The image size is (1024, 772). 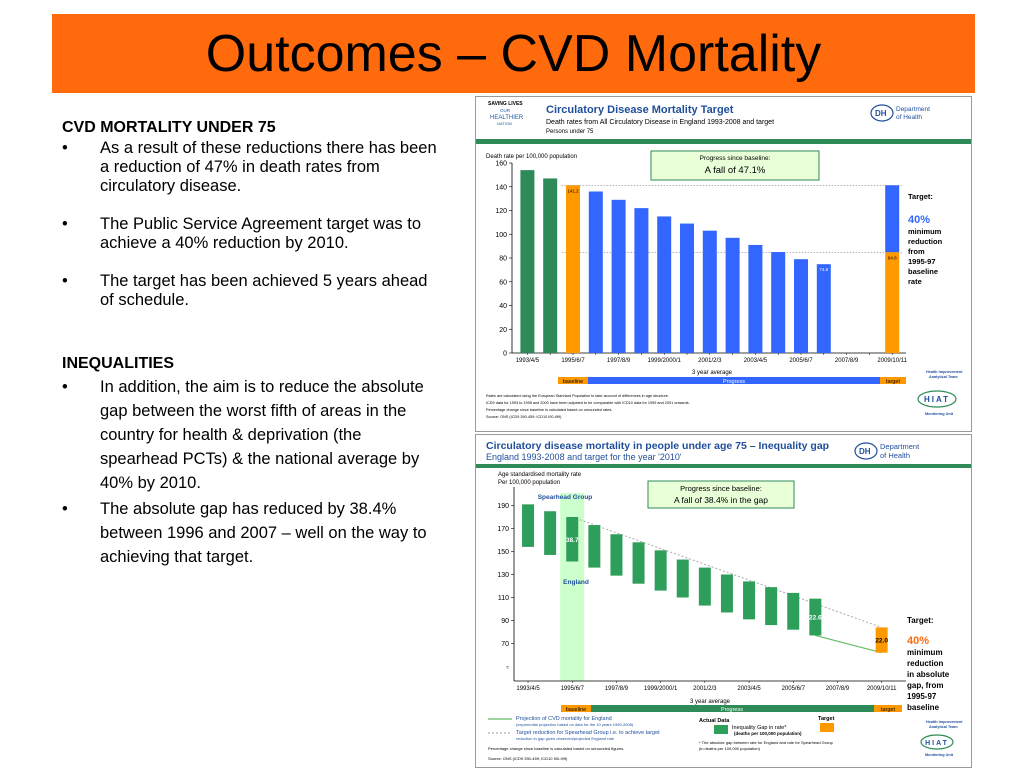 What do you see at coordinates (118, 363) in the screenshot?
I see `section2-title: INEQUALITIES` at bounding box center [118, 363].